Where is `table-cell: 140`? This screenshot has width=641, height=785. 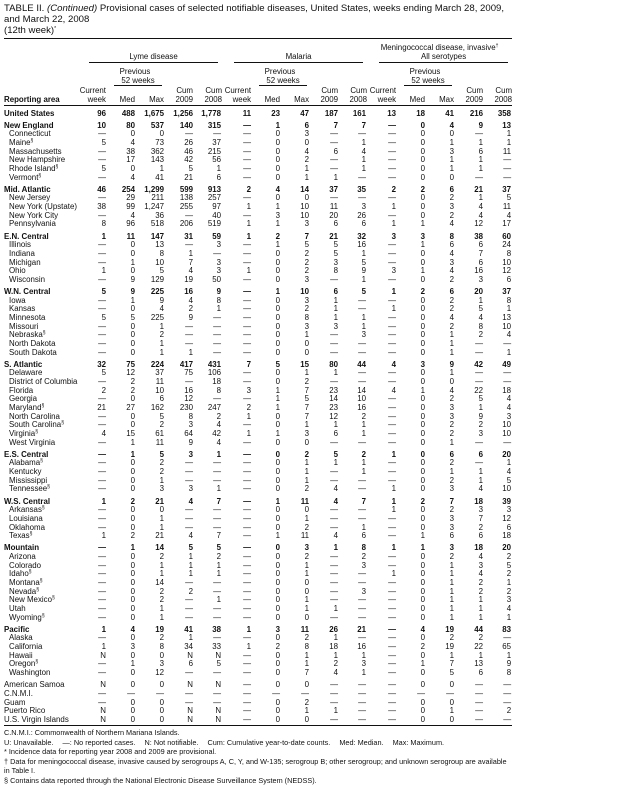 table-cell: 140 is located at coordinates (186, 125).